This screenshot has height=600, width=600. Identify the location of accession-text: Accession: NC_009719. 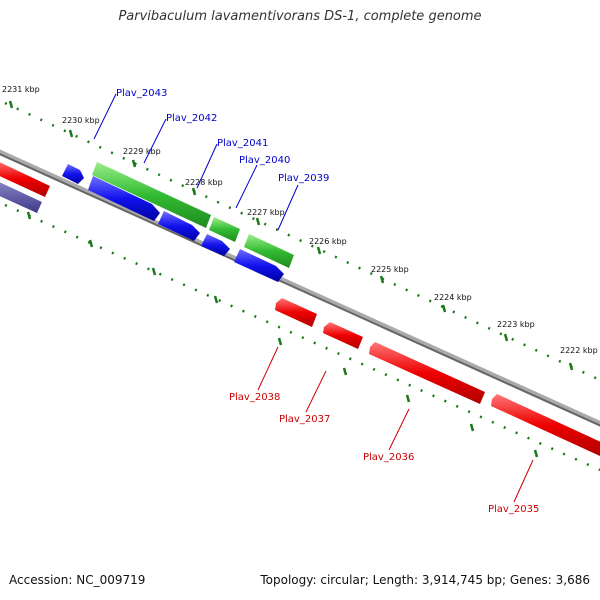
(77, 580).